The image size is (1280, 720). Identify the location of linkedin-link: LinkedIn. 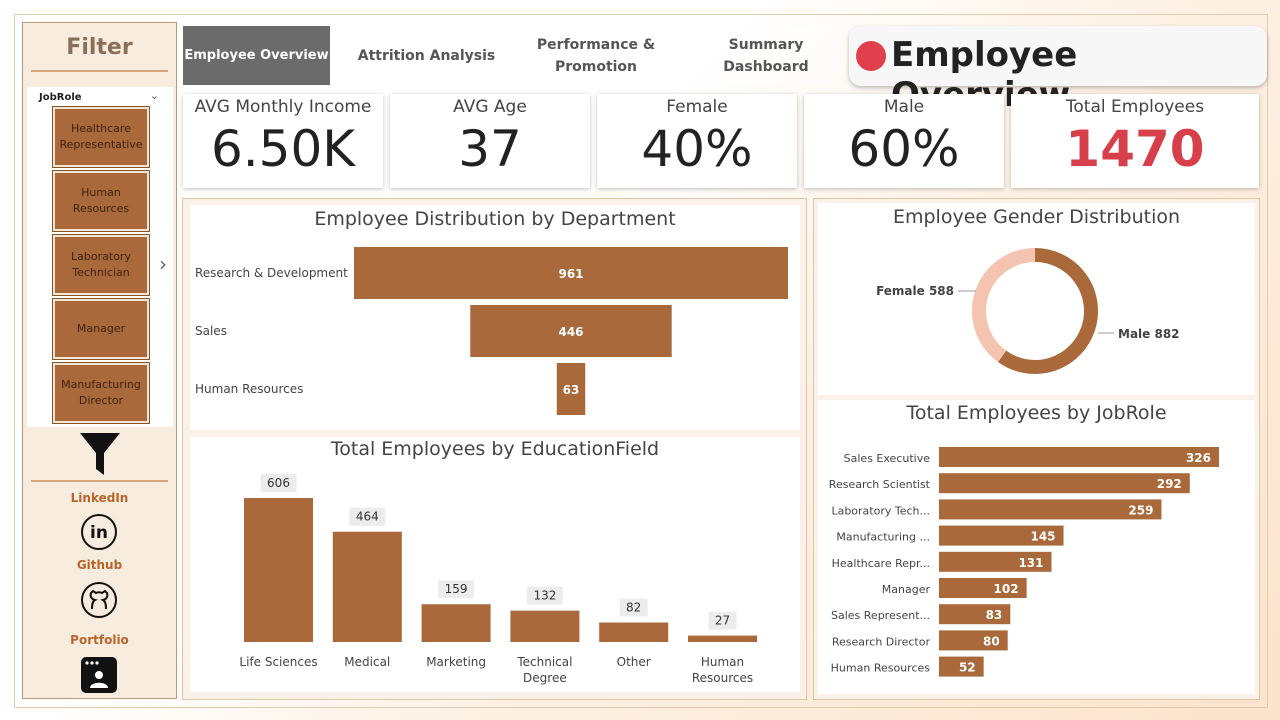
(99, 498).